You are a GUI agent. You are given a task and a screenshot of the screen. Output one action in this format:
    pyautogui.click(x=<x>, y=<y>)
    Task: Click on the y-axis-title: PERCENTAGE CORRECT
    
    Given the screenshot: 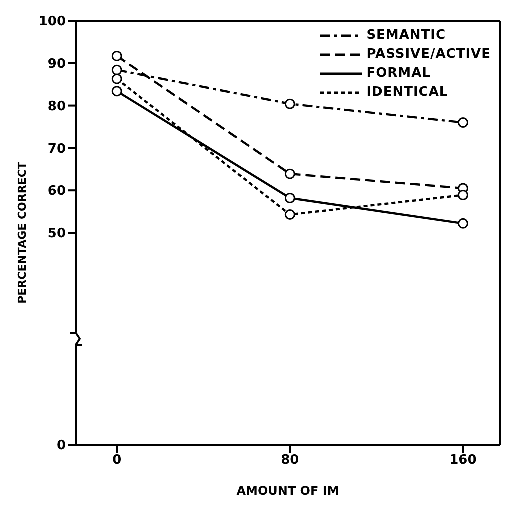 What is the action you would take?
    pyautogui.click(x=22, y=233)
    